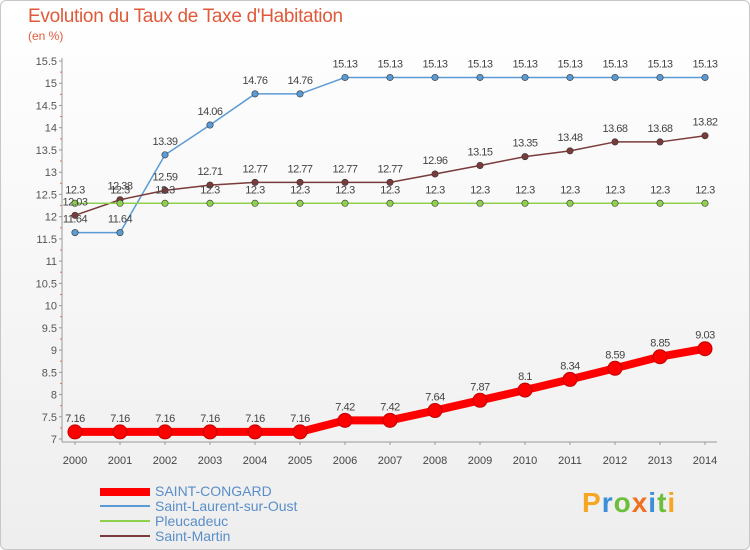  What do you see at coordinates (51, 84) in the screenshot?
I see `y-tick-label: 15` at bounding box center [51, 84].